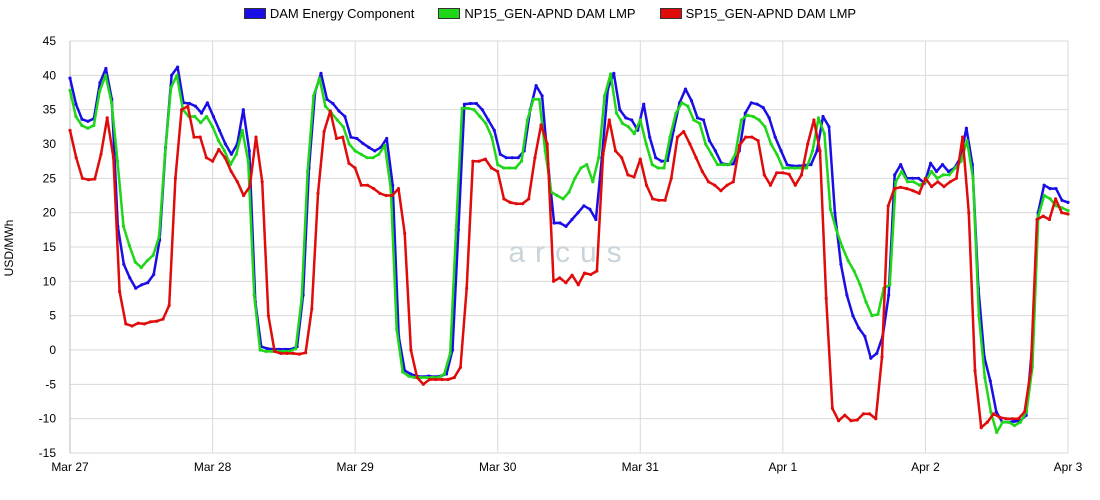 The image size is (1100, 500). I want to click on y-tick-label: 5, so click(52, 316).